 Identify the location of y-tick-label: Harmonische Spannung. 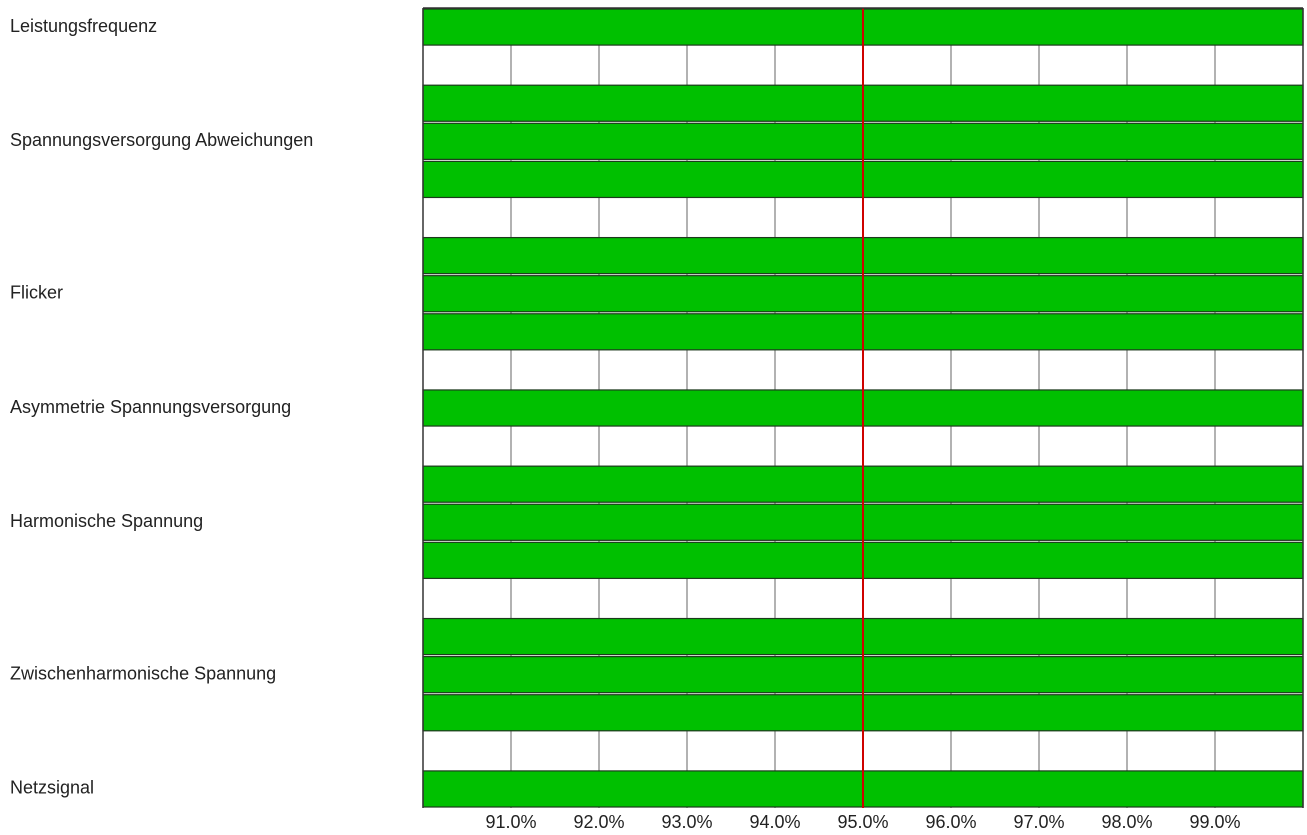
(106, 521).